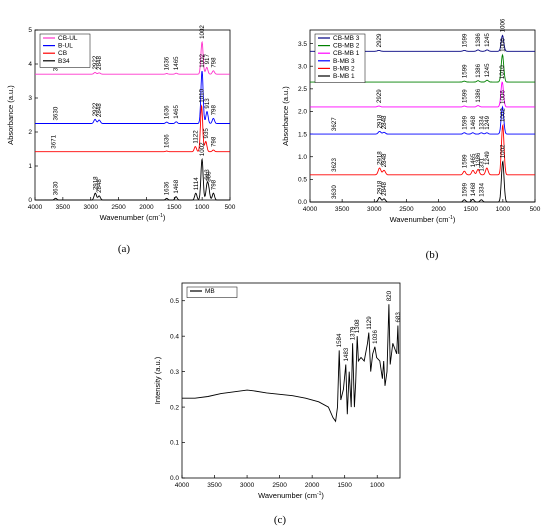 This screenshot has width=550, height=529. Describe the element at coordinates (302, 180) in the screenshot. I see `y-tick-label: 0.5` at that location.